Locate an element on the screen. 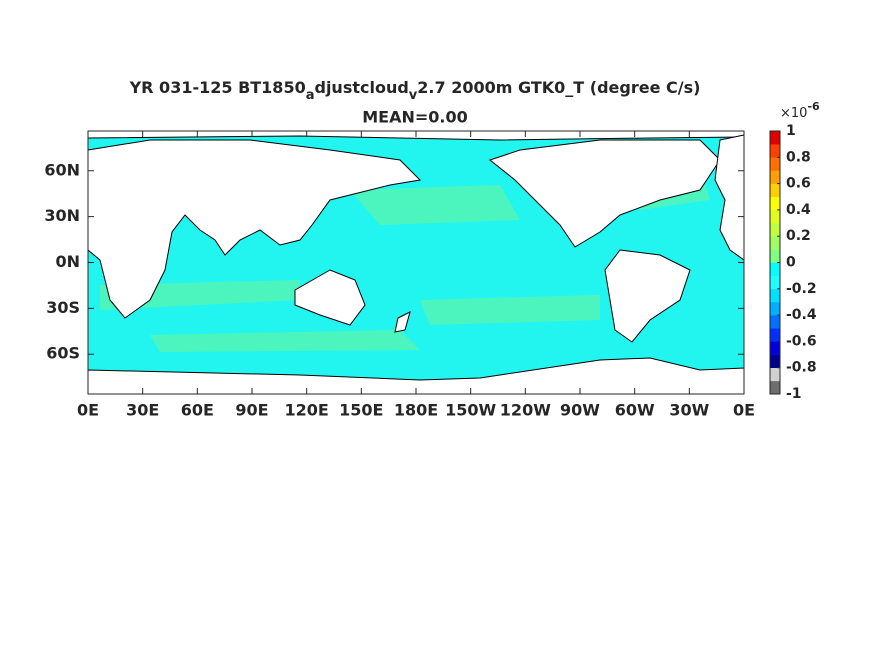  multiplier: ×10 is located at coordinates (793, 113).